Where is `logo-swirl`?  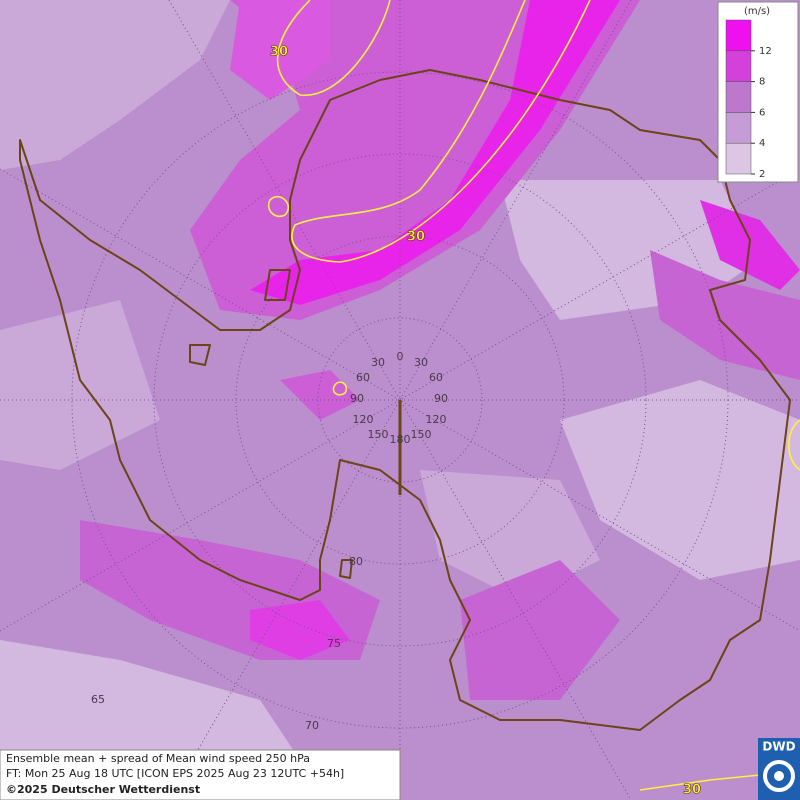
logo-swirl is located at coordinates (779, 776).